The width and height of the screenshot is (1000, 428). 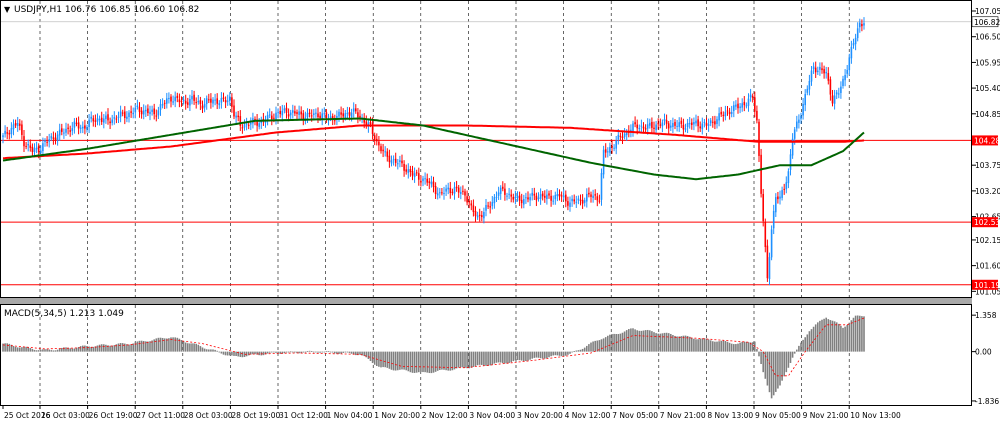 I want to click on price-tick-label: 103.20, so click(x=987, y=191).